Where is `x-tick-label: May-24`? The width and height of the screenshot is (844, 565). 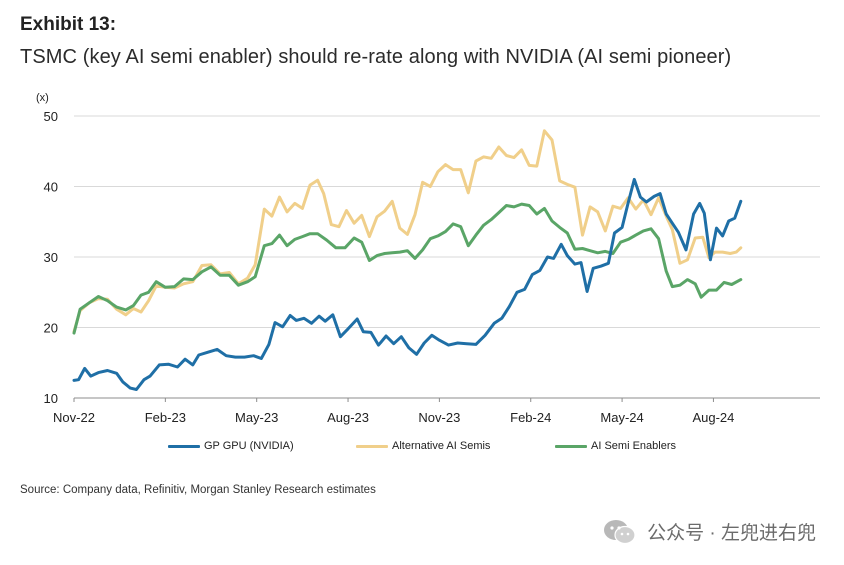 x-tick-label: May-24 is located at coordinates (621, 417).